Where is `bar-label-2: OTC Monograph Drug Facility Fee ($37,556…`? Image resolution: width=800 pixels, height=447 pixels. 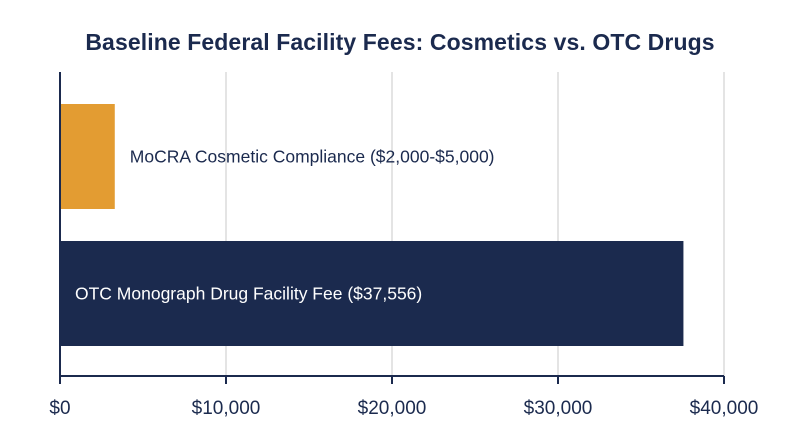 bar-label-2: OTC Monograph Drug Facility Fee ($37,556… is located at coordinates (248, 294).